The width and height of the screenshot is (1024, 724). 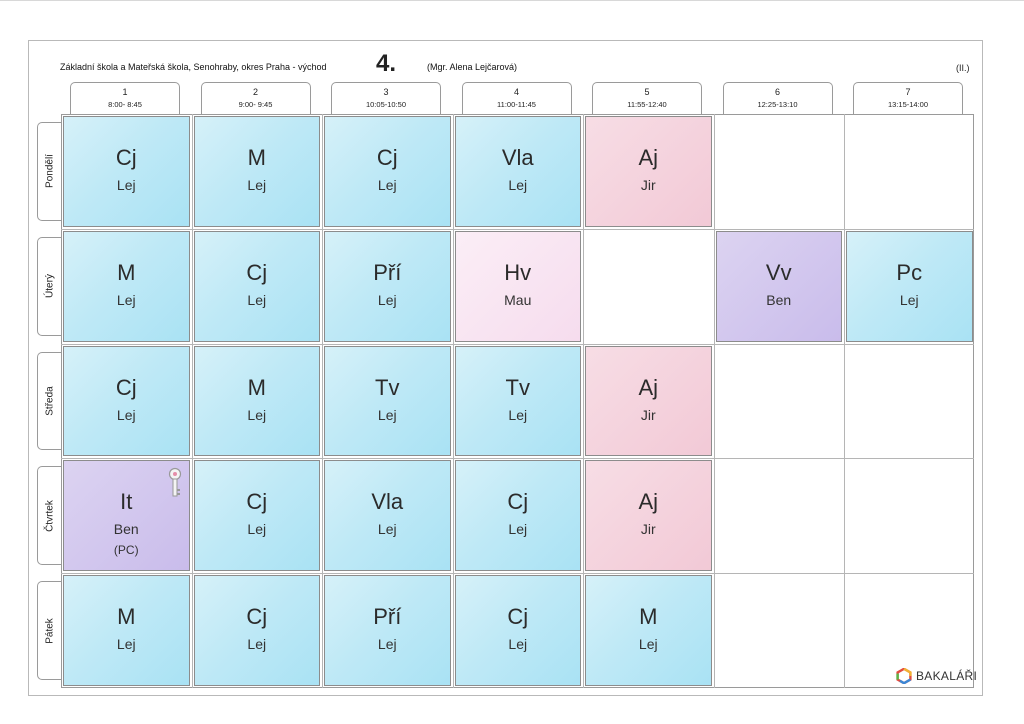 What do you see at coordinates (255, 98) in the screenshot?
I see `period-tab-2: 2 9:00- 9:45` at bounding box center [255, 98].